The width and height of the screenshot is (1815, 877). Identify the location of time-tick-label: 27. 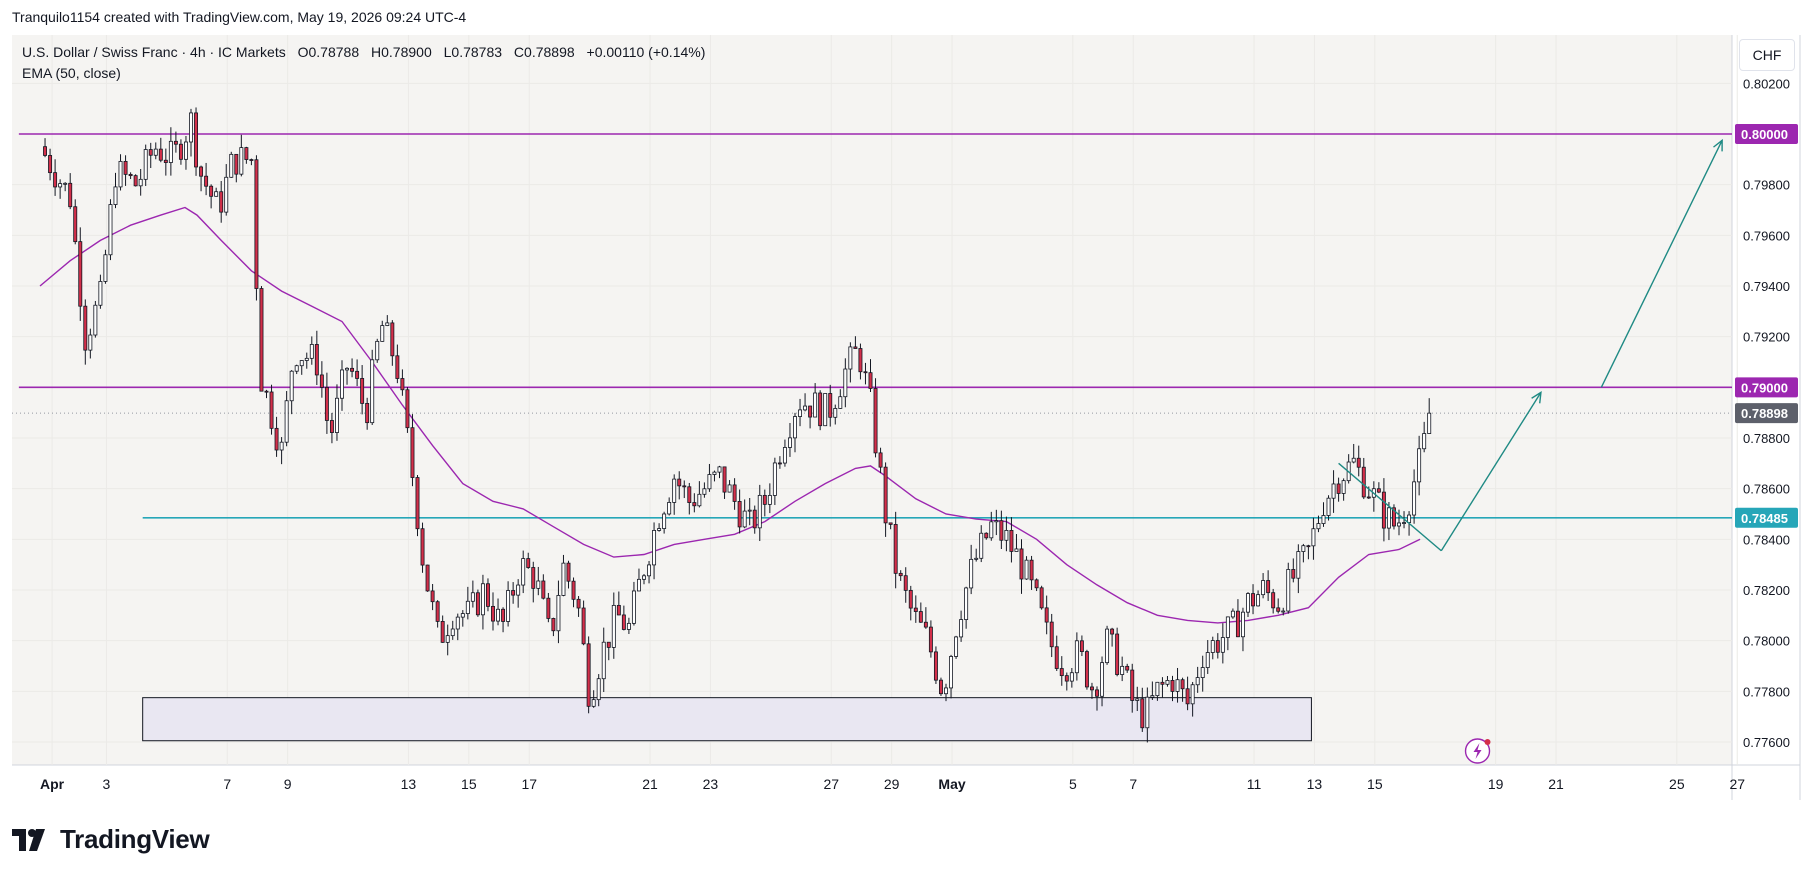
(1737, 784).